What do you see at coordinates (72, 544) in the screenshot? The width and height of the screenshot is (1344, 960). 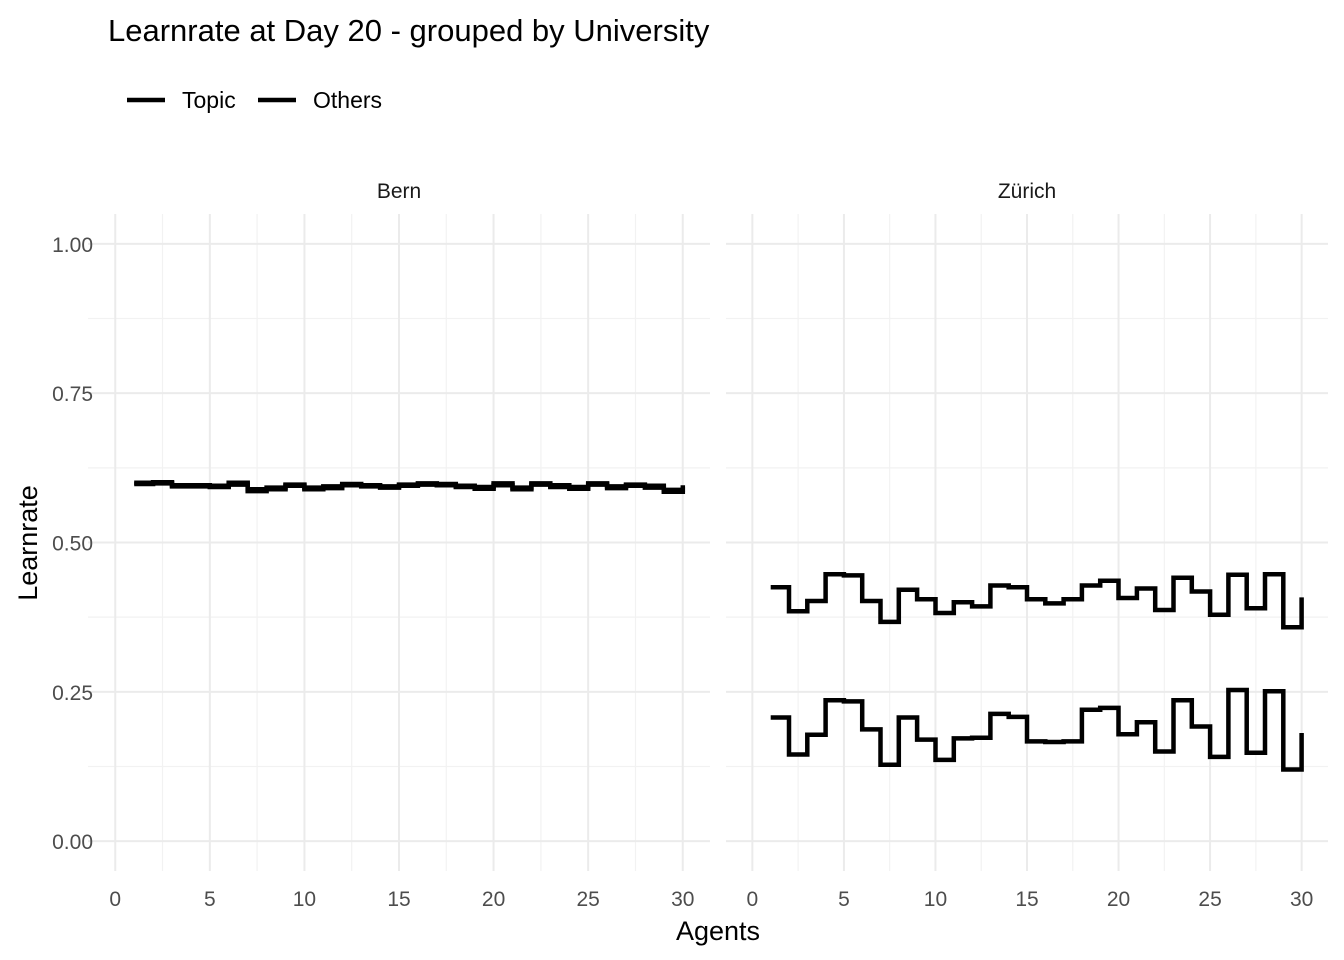 I see `y-tick-label: 0.50` at bounding box center [72, 544].